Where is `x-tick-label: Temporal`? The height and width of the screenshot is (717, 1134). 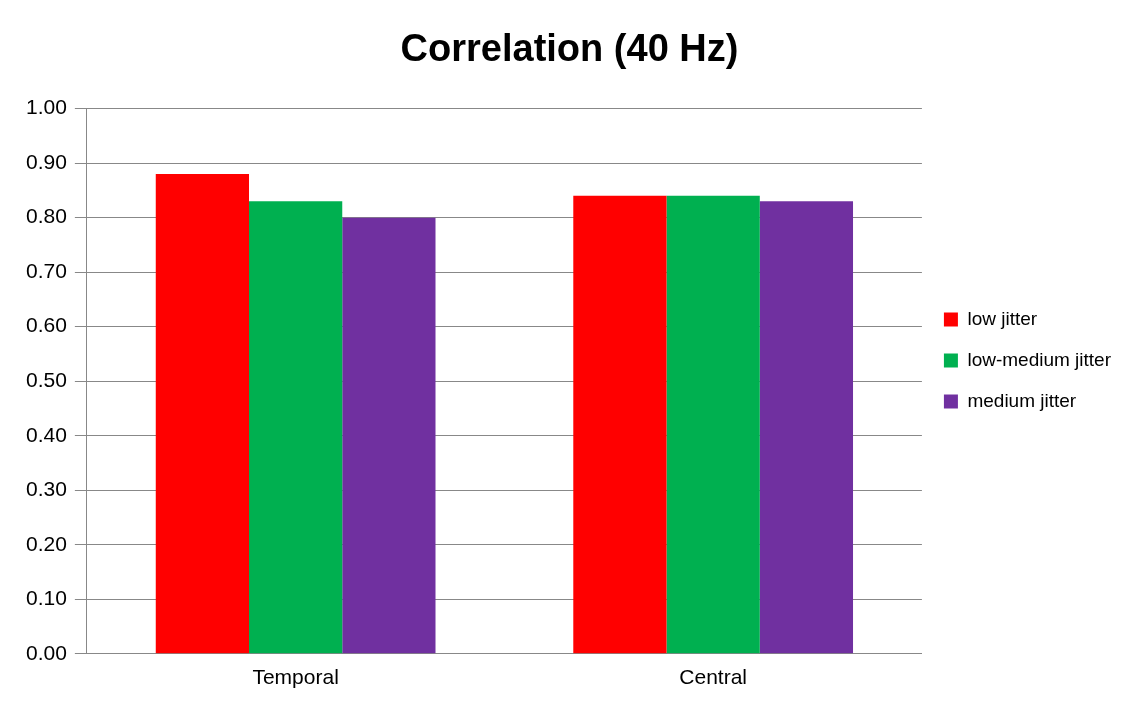 x-tick-label: Temporal is located at coordinates (295, 677).